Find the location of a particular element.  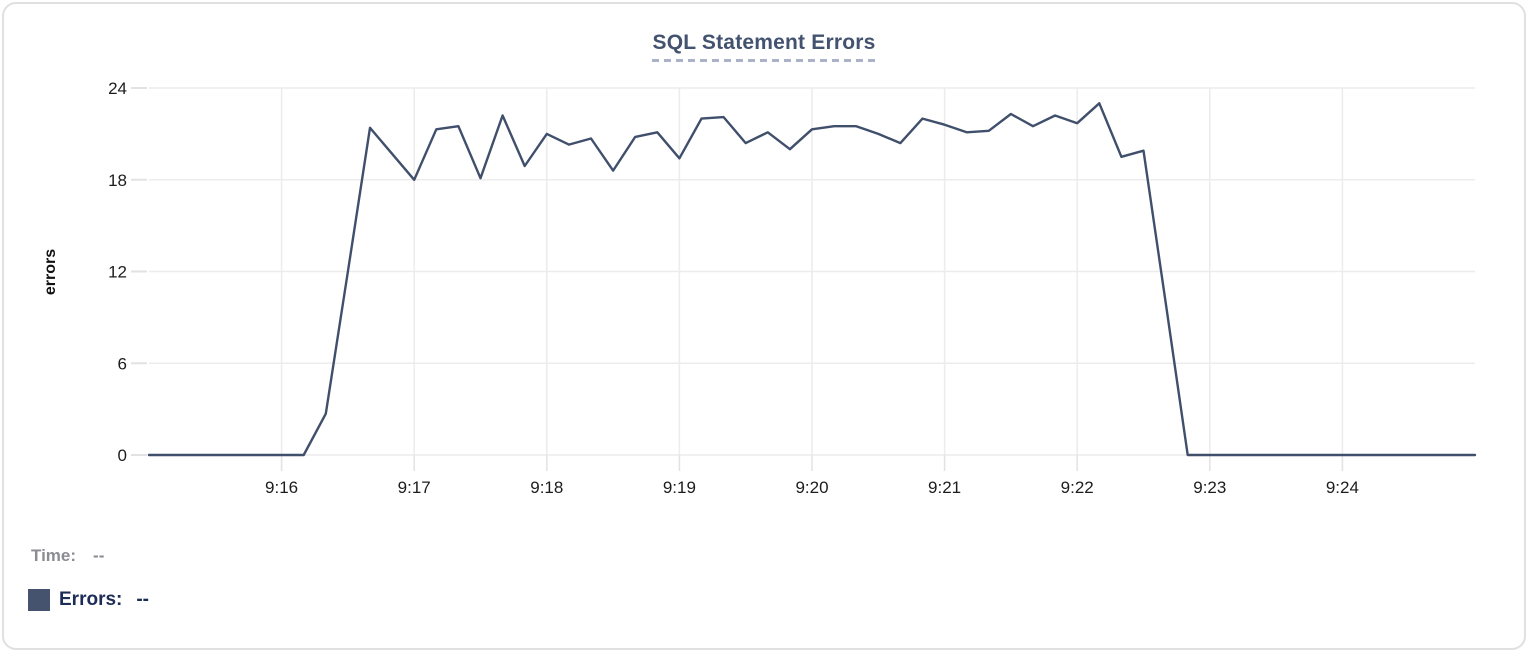

chart-header: SQL Statement Errors is located at coordinates (764, 46).